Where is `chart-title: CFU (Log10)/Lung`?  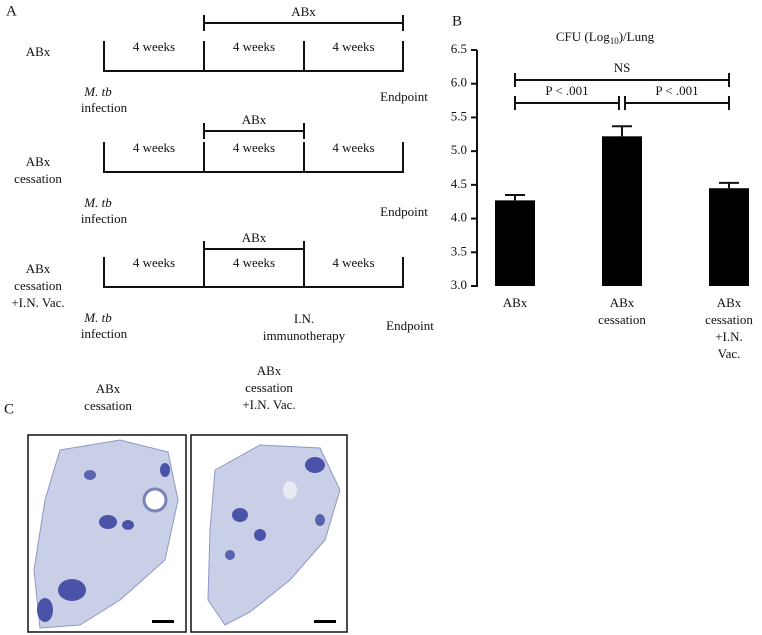
chart-title: CFU (Log10)/Lung is located at coordinates (605, 37).